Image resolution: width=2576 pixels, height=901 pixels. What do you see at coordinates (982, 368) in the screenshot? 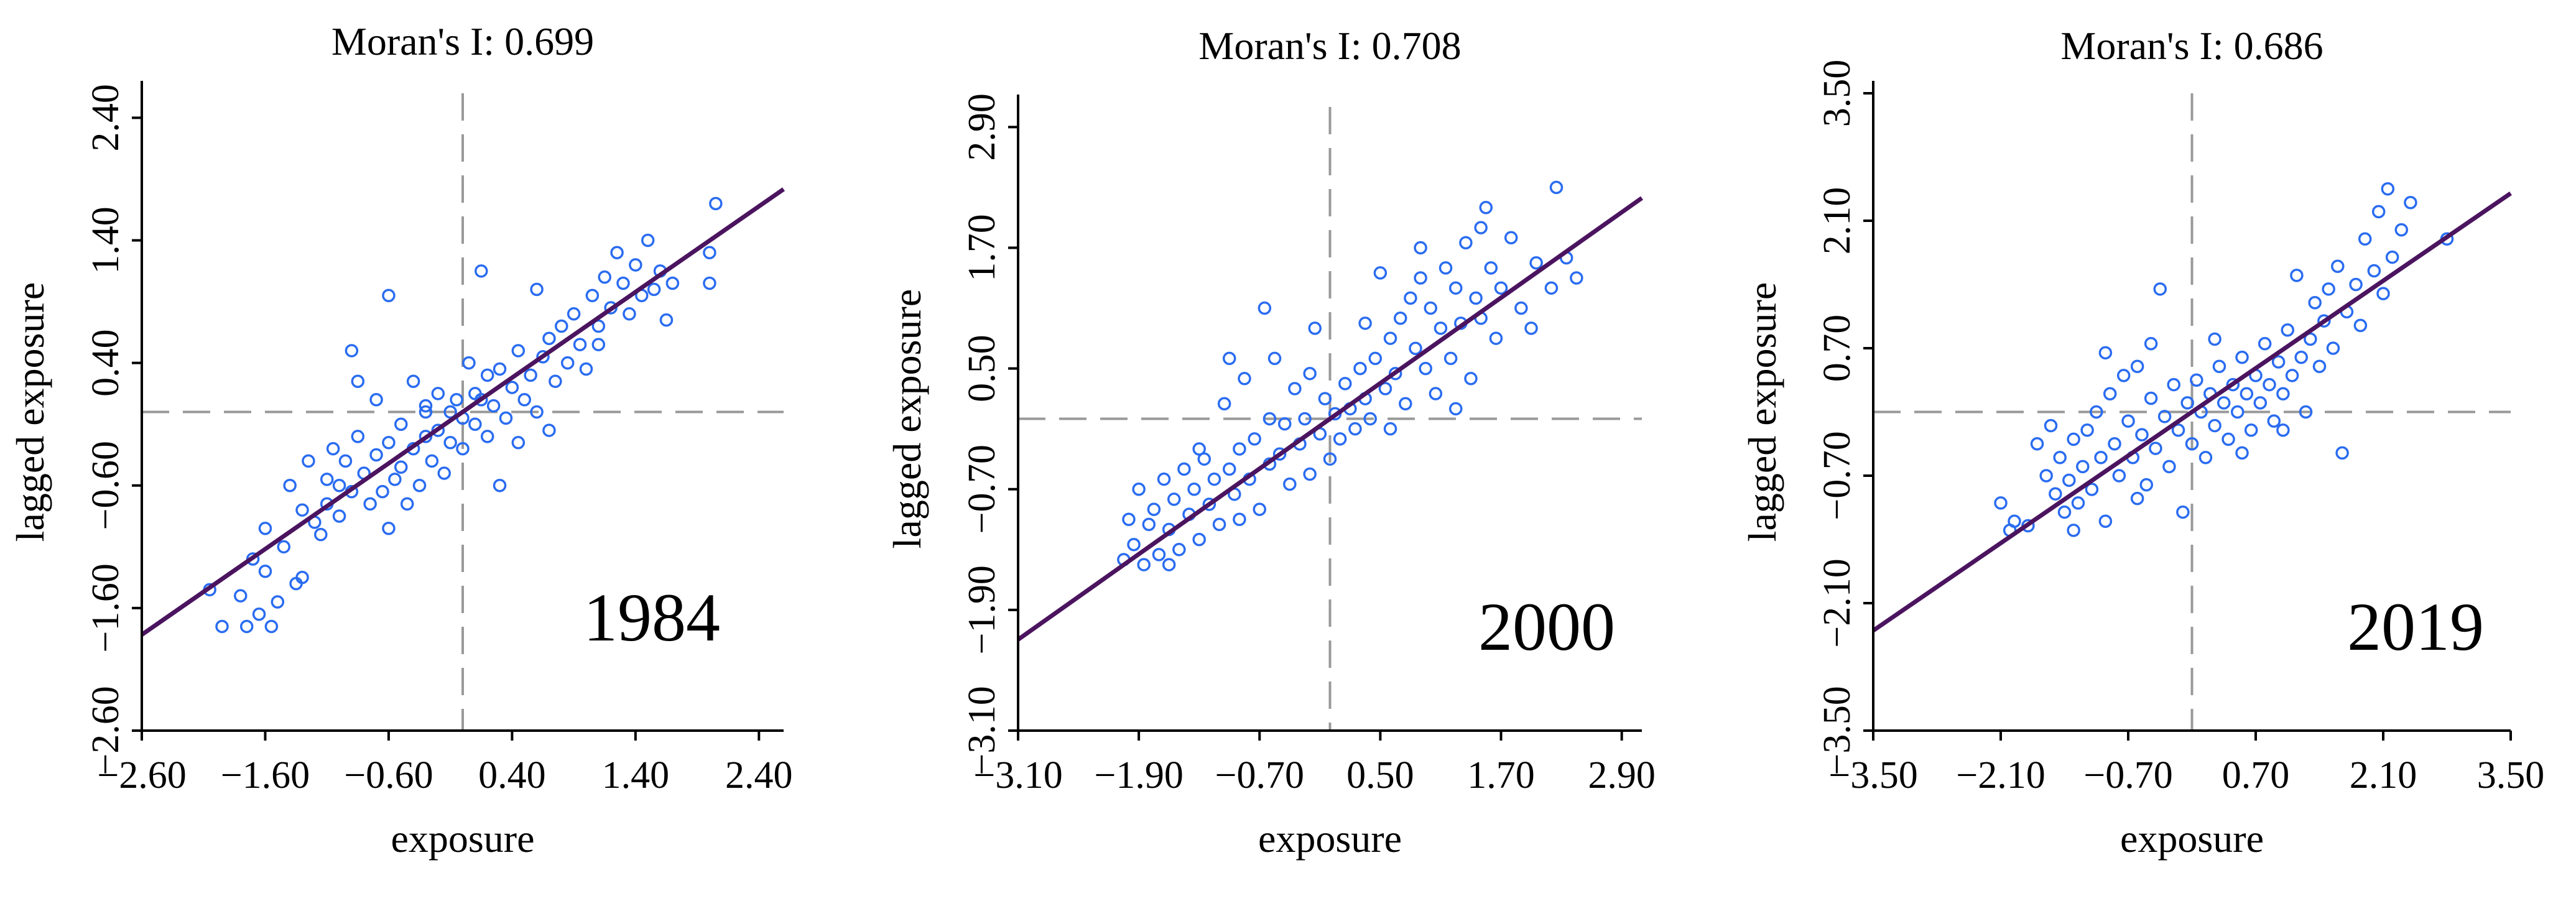
I see `y-tick-label: 0.50` at bounding box center [982, 368].